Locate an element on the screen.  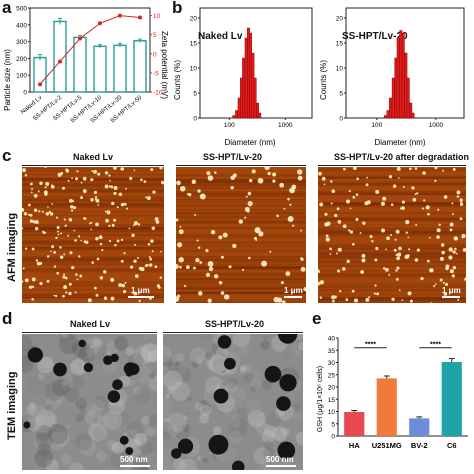
chart-e-xtick-label: BV-2 is located at coordinates (419, 445).